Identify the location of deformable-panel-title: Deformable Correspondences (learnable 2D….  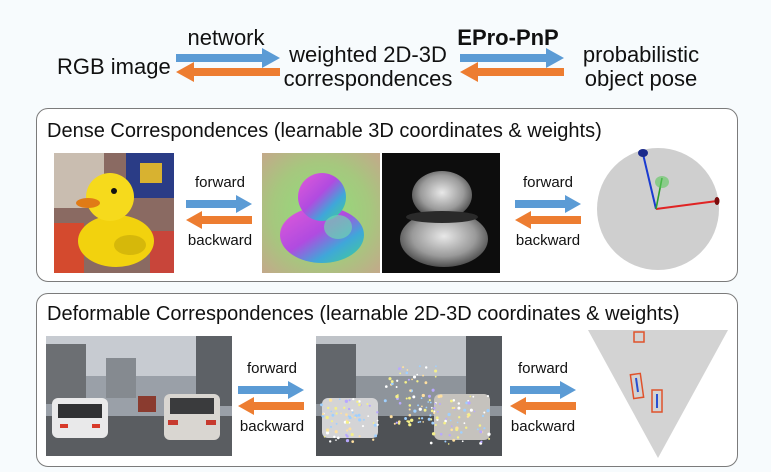
(363, 314).